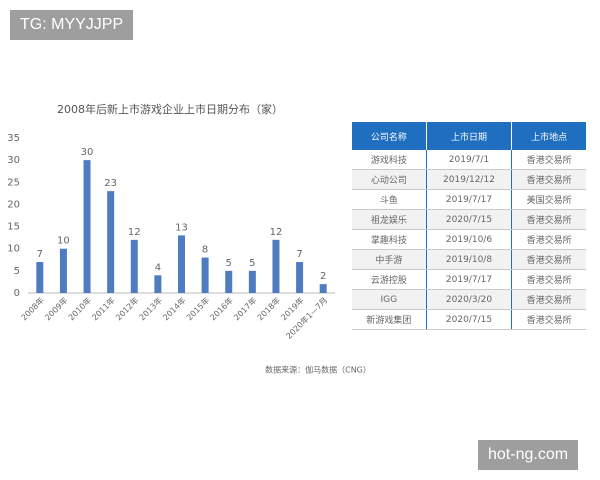  What do you see at coordinates (55, 308) in the screenshot?
I see `x-tick-label: 2009年` at bounding box center [55, 308].